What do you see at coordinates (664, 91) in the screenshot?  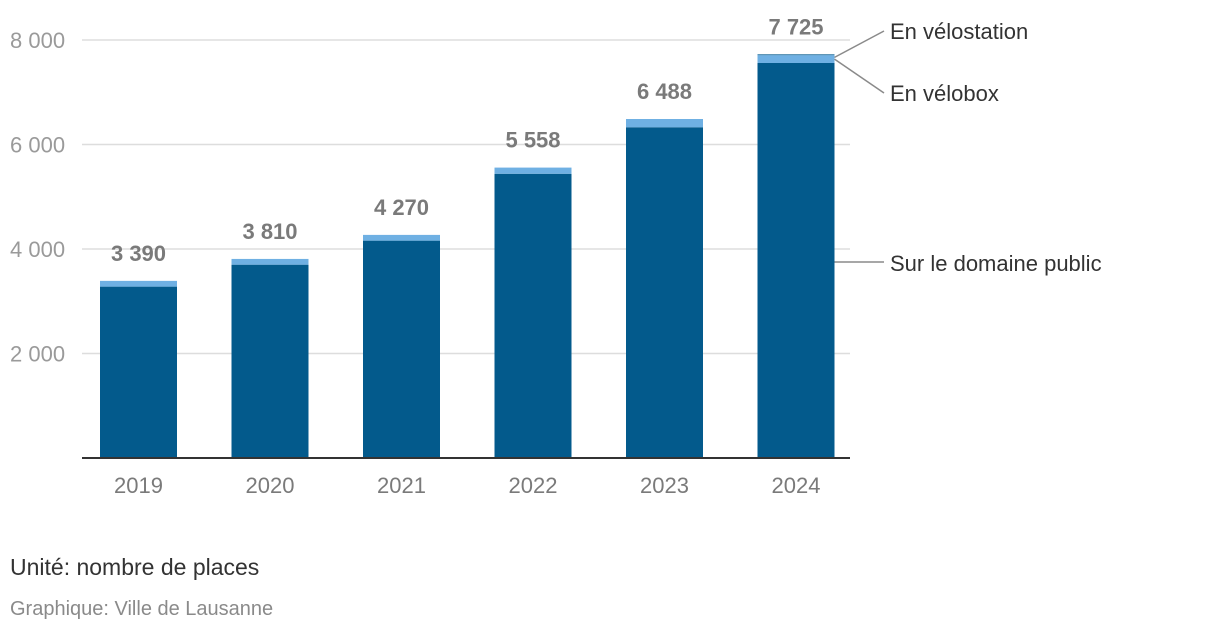 I see `total-label-2023: 6 488` at bounding box center [664, 91].